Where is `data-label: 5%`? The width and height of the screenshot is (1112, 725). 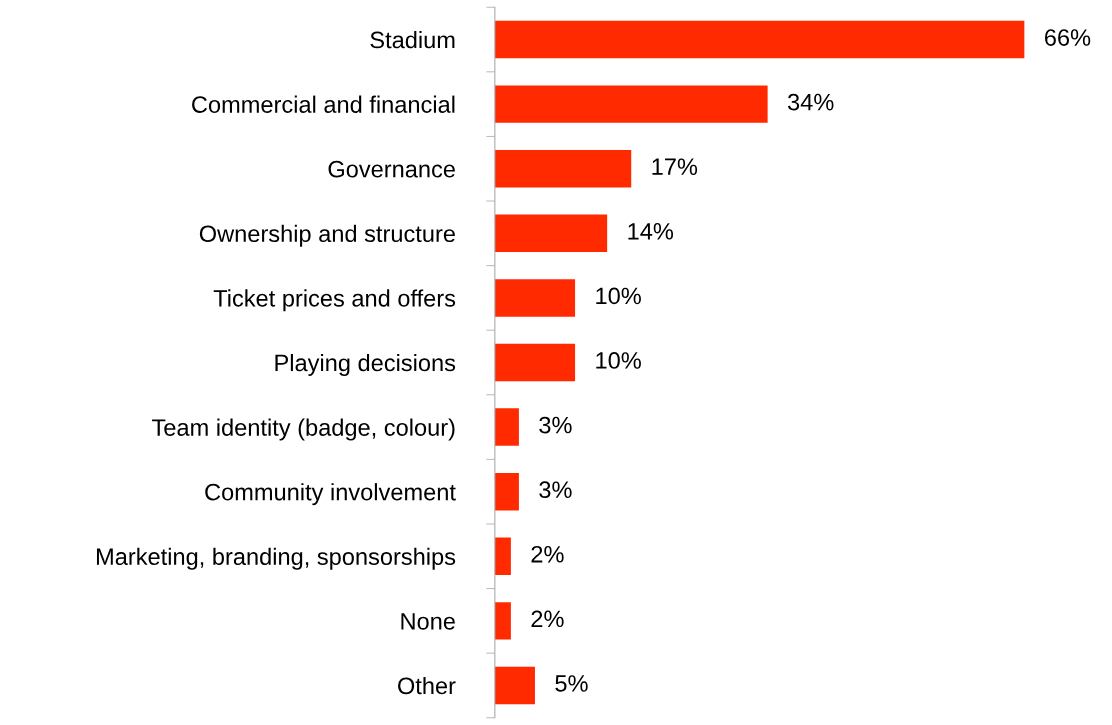
data-label: 5% is located at coordinates (571, 683).